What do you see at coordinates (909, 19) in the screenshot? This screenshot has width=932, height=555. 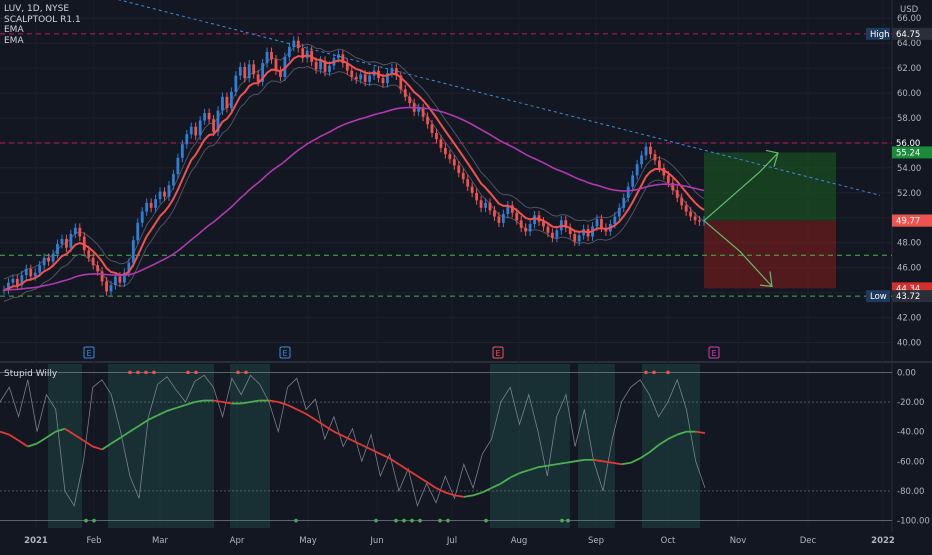 I see `price-tick-label: 66.00` at bounding box center [909, 19].